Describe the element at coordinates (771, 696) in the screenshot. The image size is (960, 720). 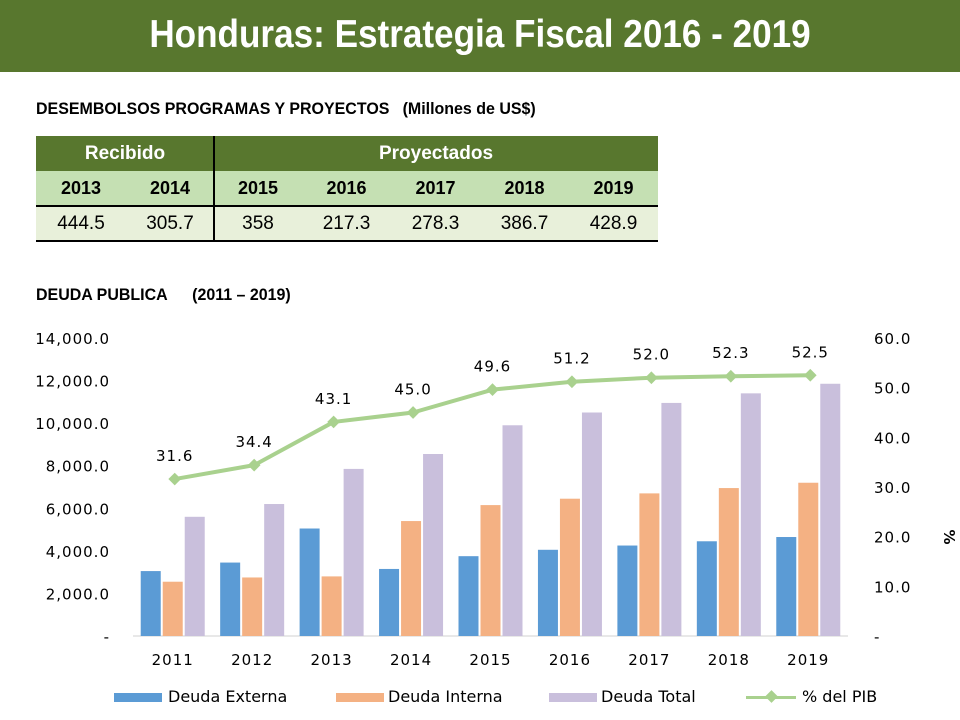
I see `legend-marker-icon` at that location.